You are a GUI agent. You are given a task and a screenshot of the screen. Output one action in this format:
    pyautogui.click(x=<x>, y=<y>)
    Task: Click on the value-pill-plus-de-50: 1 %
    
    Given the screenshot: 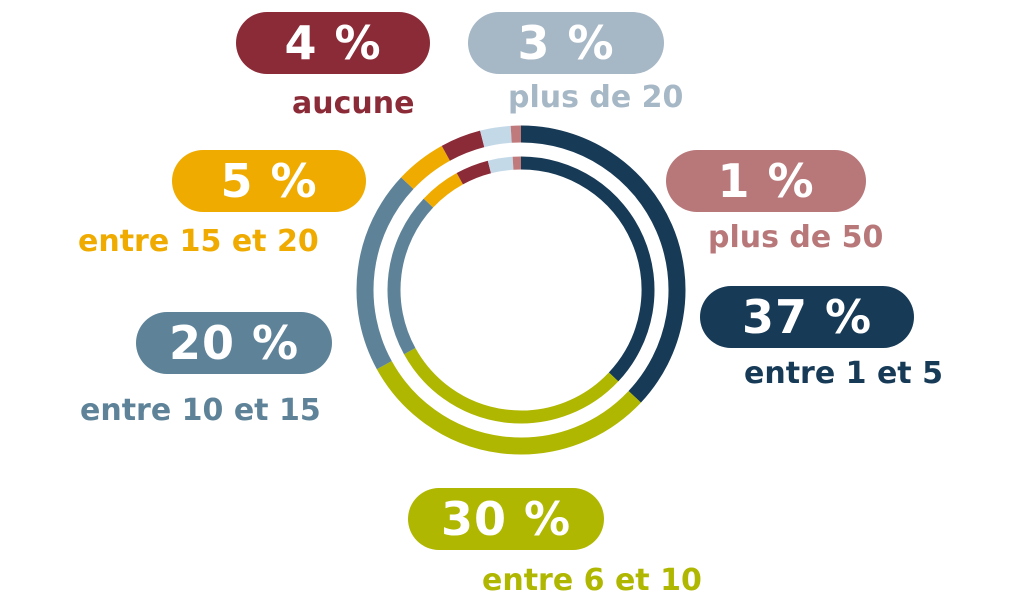 What is the action you would take?
    pyautogui.click(x=766, y=181)
    